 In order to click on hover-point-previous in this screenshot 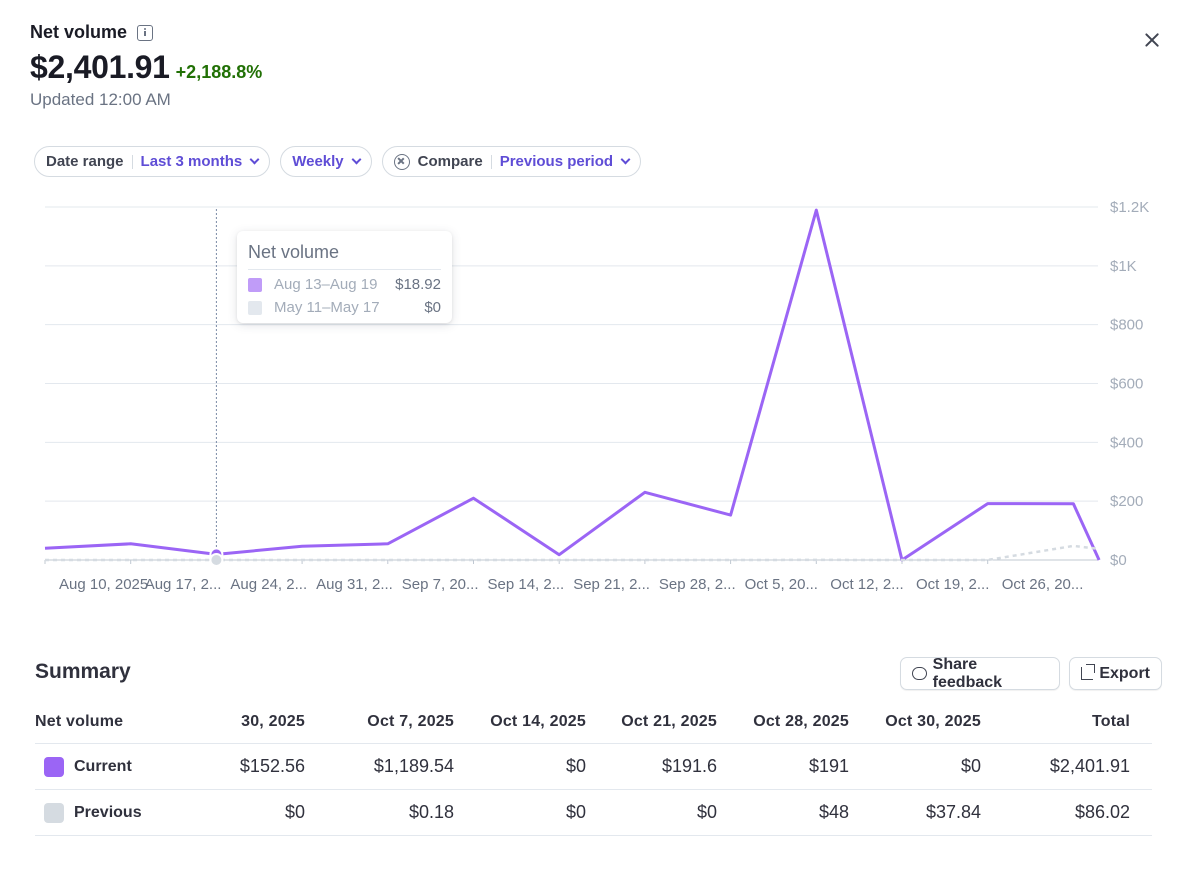, I will do `click(216, 560)`.